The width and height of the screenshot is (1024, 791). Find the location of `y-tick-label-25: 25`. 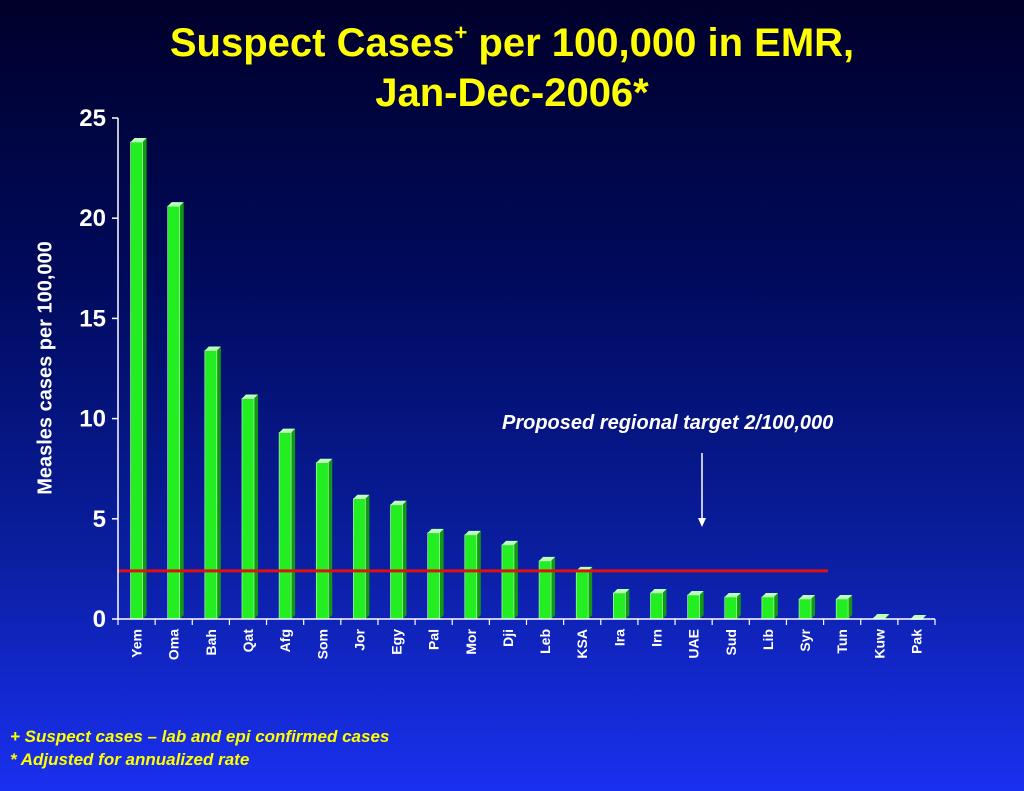

y-tick-label-25: 25 is located at coordinates (92, 118).